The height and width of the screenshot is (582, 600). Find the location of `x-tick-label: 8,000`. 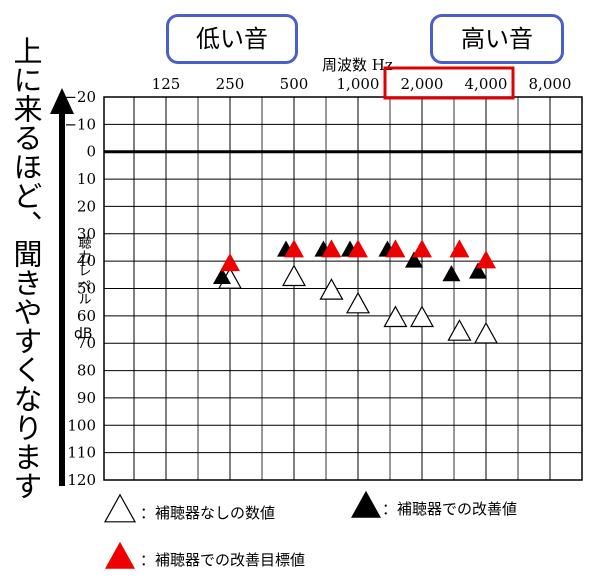

x-tick-label: 8,000 is located at coordinates (550, 84).